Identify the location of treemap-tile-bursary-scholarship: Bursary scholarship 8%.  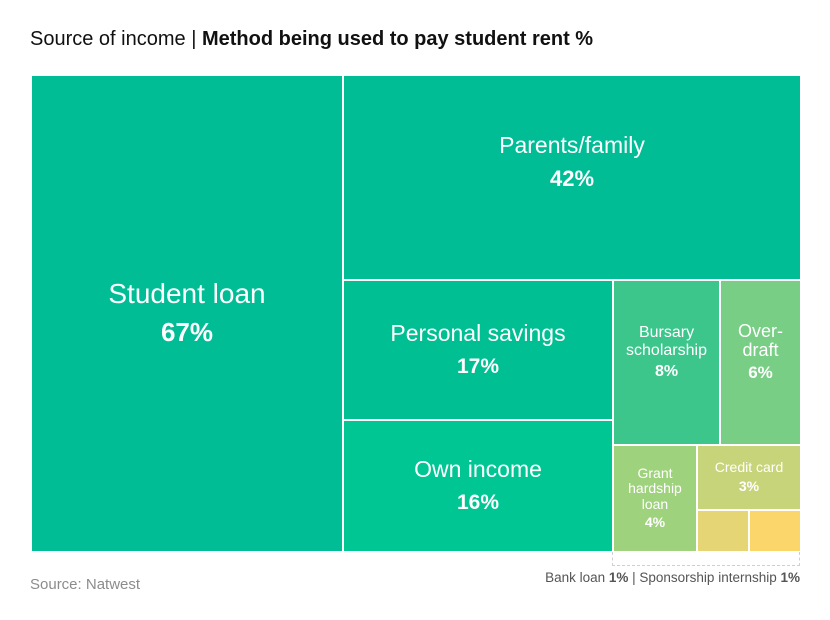
(666, 362).